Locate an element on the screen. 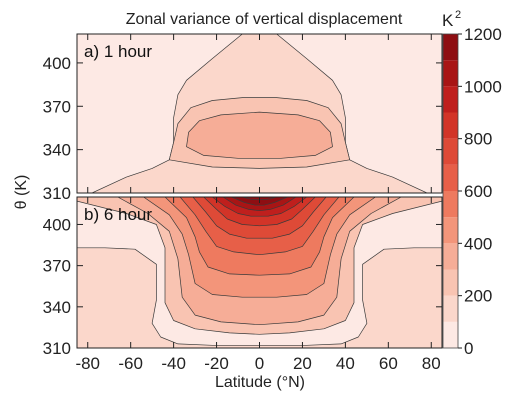 Image resolution: width=510 pixels, height=395 pixels. chart-title: Zonal variance of vertical displacement is located at coordinates (264, 19).